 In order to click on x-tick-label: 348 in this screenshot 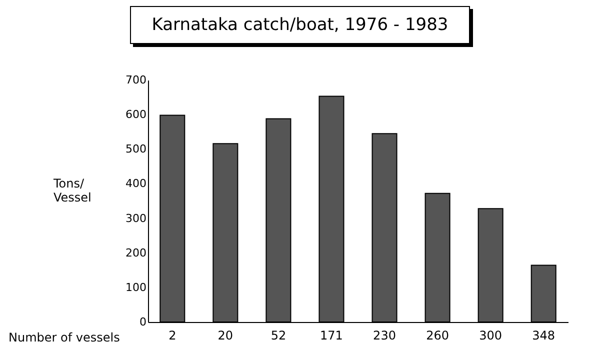, I will do `click(544, 335)`.